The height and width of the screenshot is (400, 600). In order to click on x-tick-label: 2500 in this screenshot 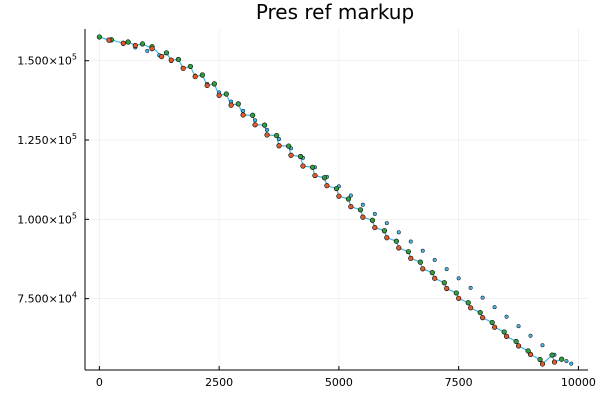, I will do `click(219, 382)`.